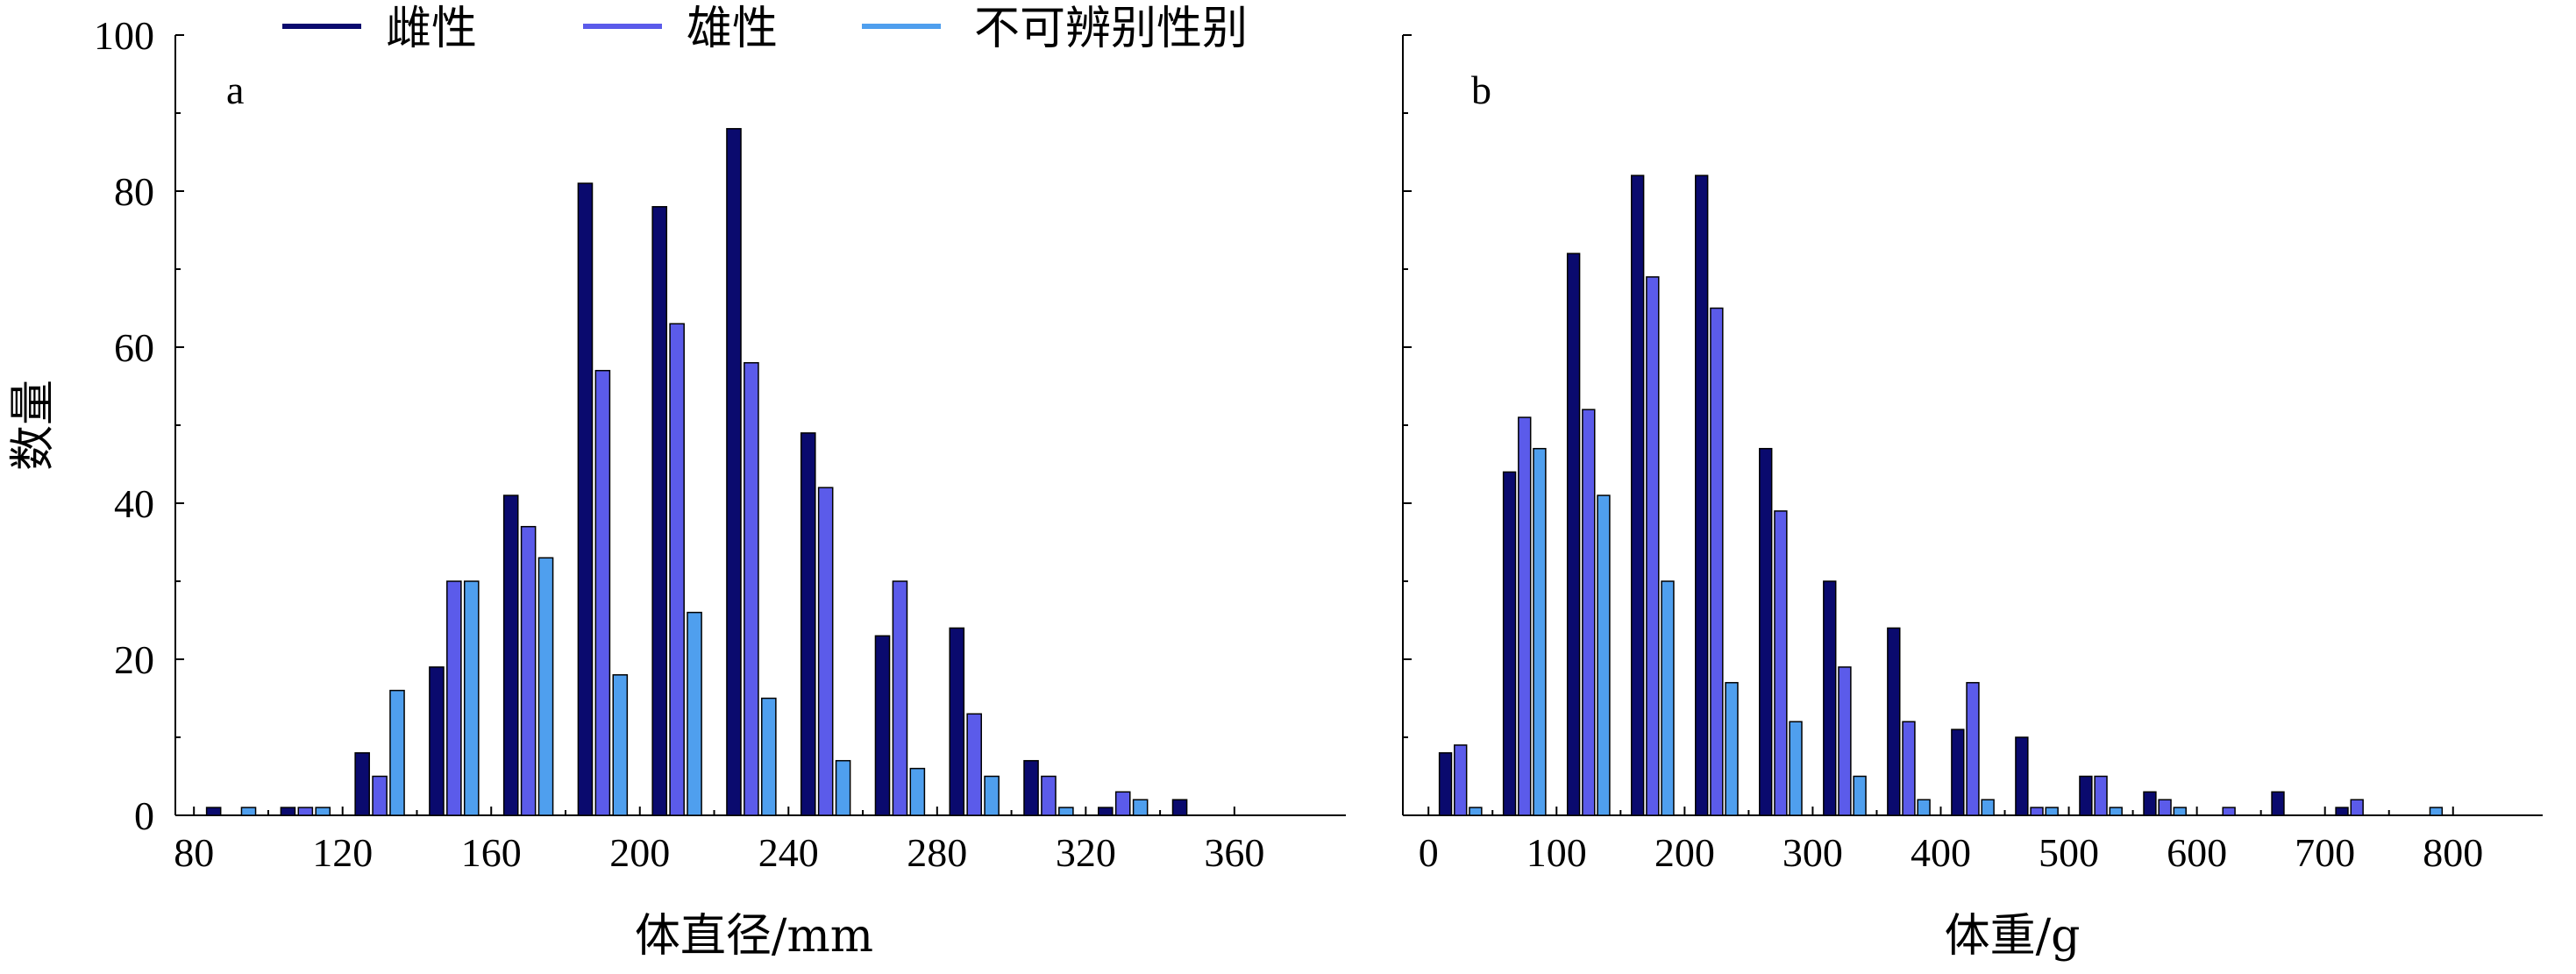 The height and width of the screenshot is (974, 2576). I want to click on x-tick-label: 120, so click(342, 852).